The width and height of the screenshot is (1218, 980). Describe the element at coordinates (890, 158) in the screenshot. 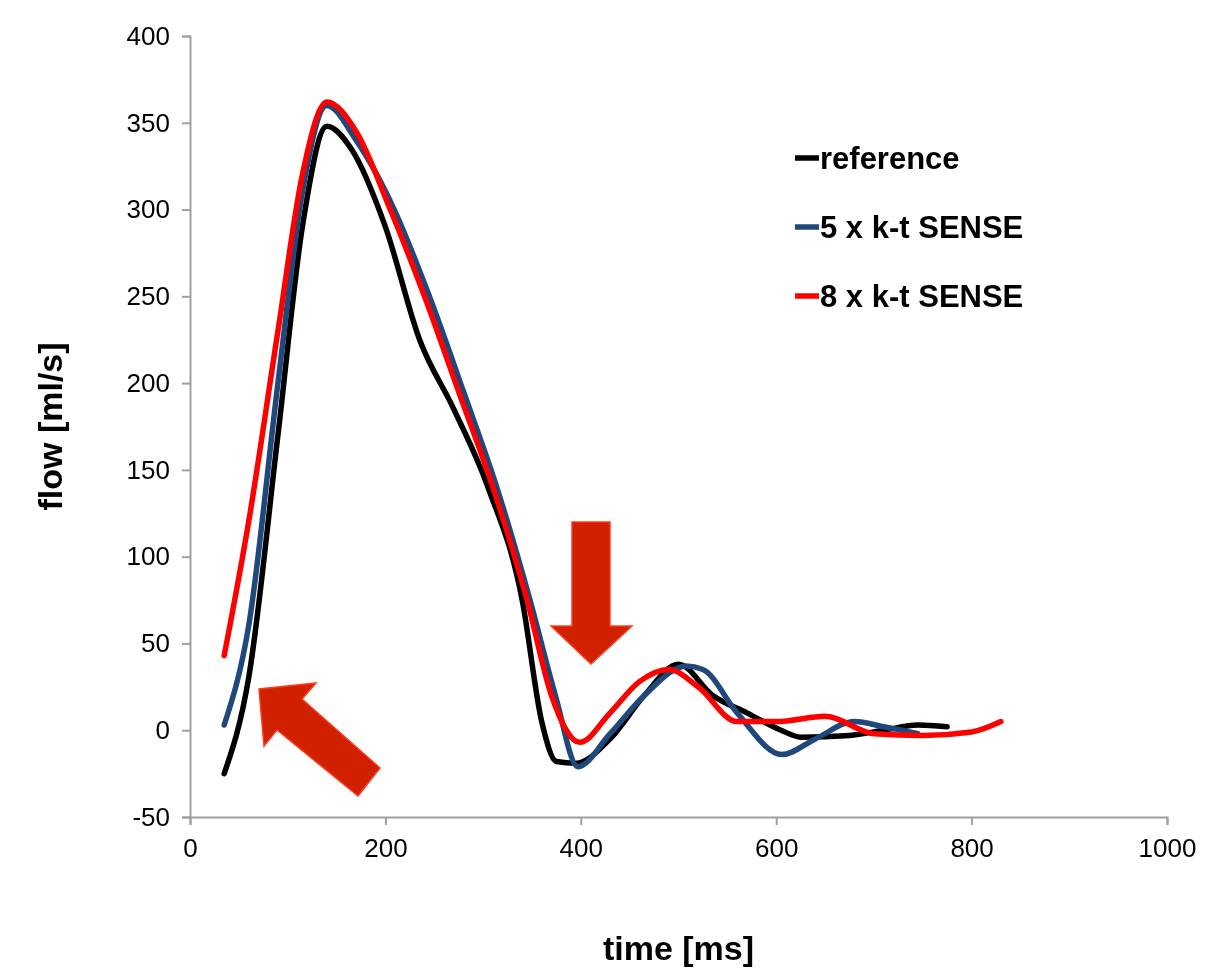

I see `legend-label: reference` at that location.